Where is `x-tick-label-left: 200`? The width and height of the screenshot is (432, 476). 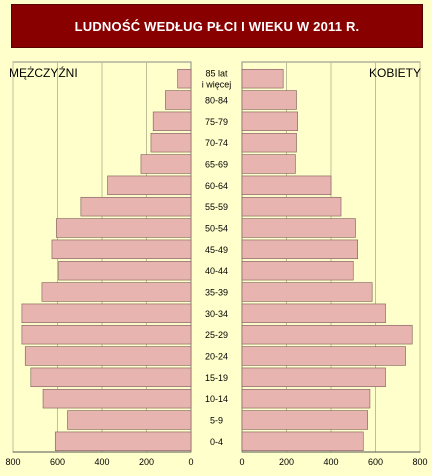 x-tick-label-left: 200 is located at coordinates (146, 462).